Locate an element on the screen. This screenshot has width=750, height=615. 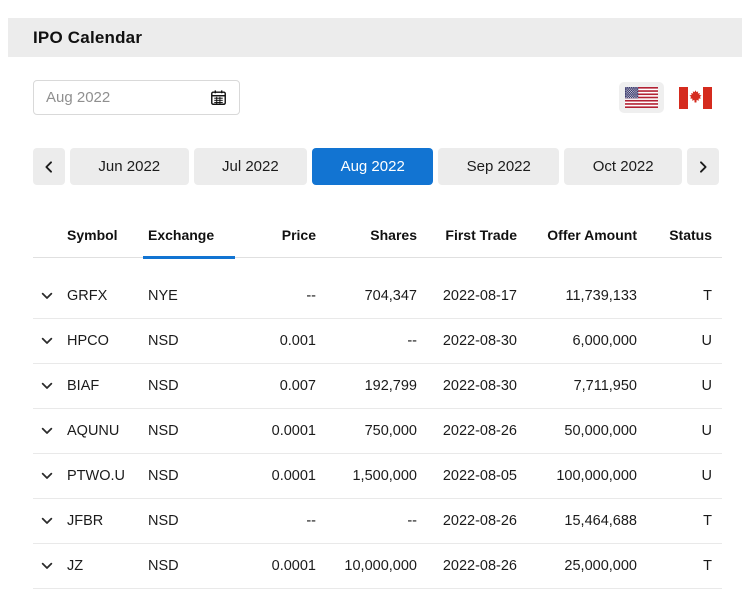
cell-price: 0.007 is located at coordinates (275, 386).